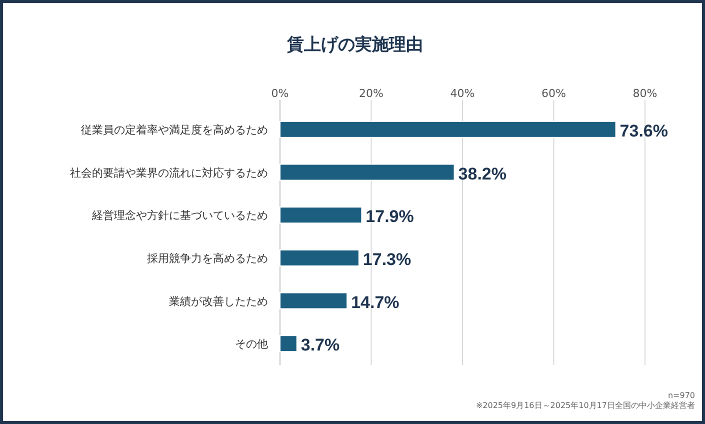  I want to click on chart-title: 賃上げの実施理由, so click(354, 45).